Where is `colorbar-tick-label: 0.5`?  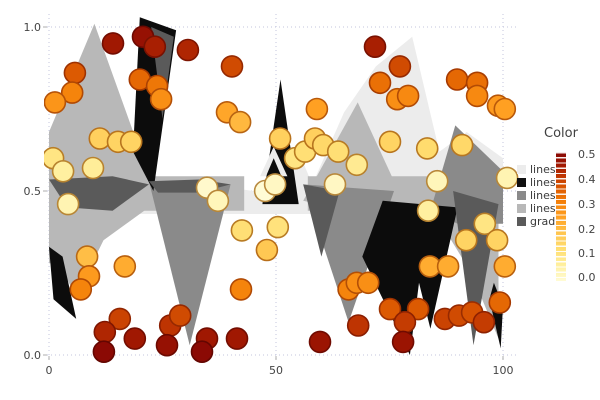
colorbar-tick-label: 0.5 is located at coordinates (587, 154).